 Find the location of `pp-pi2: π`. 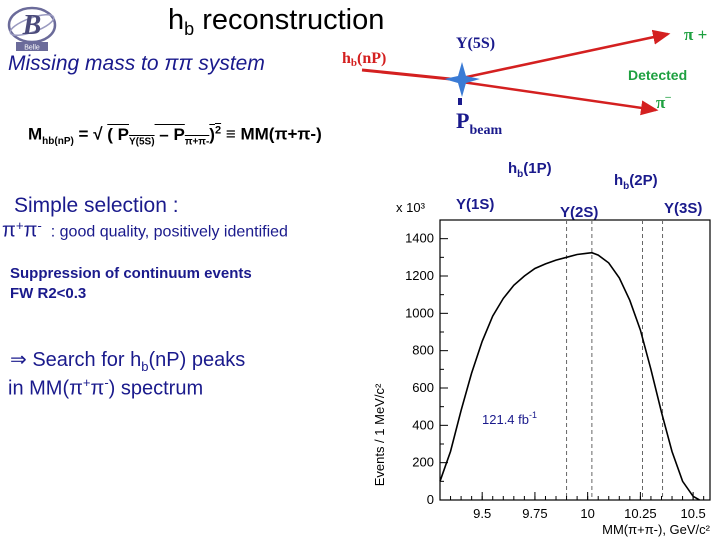

pp-pi2: π is located at coordinates (30, 230).